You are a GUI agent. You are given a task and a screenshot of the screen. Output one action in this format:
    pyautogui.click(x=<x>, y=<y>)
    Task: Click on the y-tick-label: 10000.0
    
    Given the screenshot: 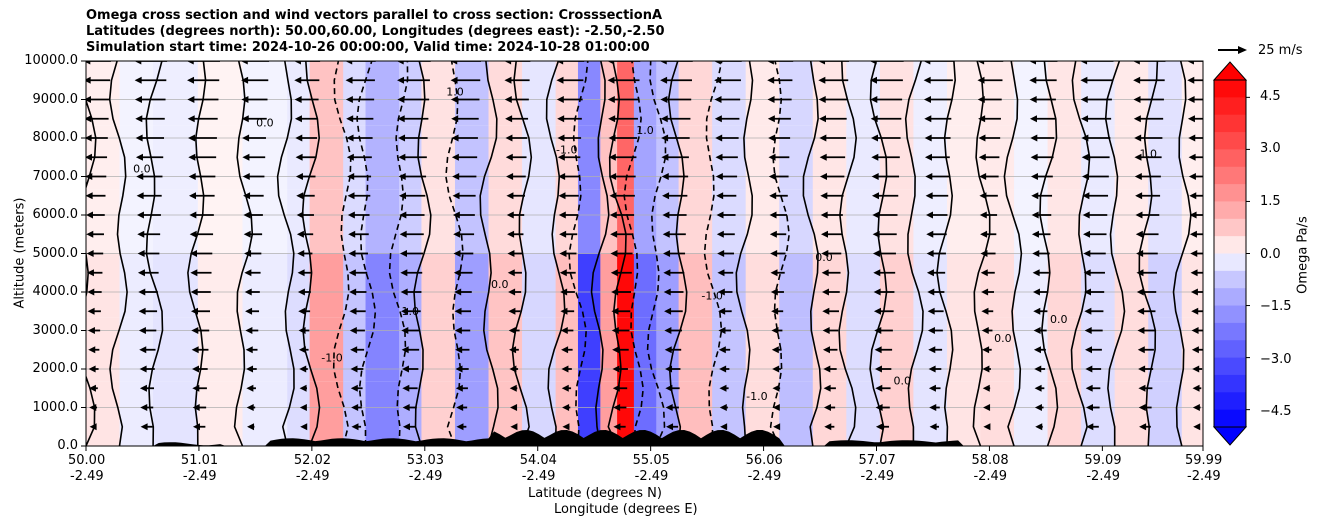 What is the action you would take?
    pyautogui.click(x=51, y=60)
    